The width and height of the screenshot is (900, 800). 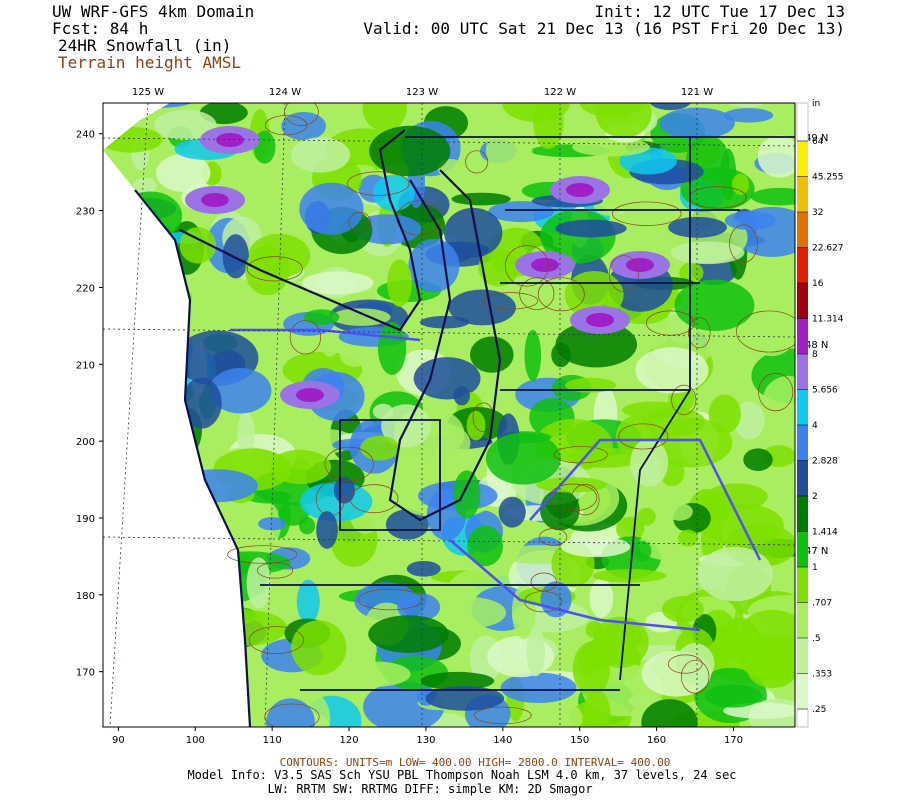 I want to click on longitude-label: 125 W, so click(x=148, y=92).